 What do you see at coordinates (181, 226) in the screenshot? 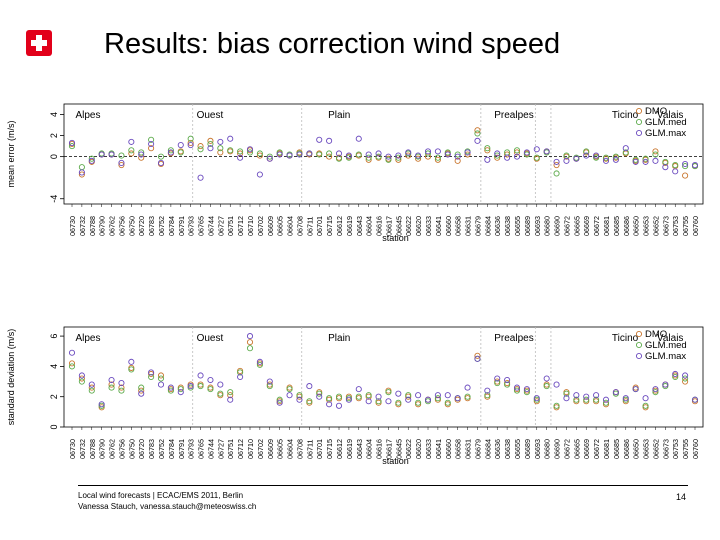
I see `x-tick-label: 06791` at bounding box center [181, 226].